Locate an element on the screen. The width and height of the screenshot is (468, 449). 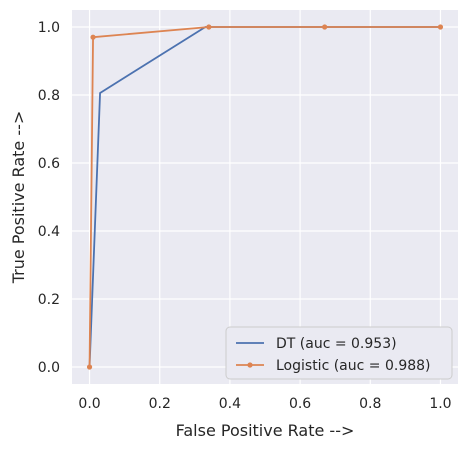
legend-marker-logistic is located at coordinates (250, 365).